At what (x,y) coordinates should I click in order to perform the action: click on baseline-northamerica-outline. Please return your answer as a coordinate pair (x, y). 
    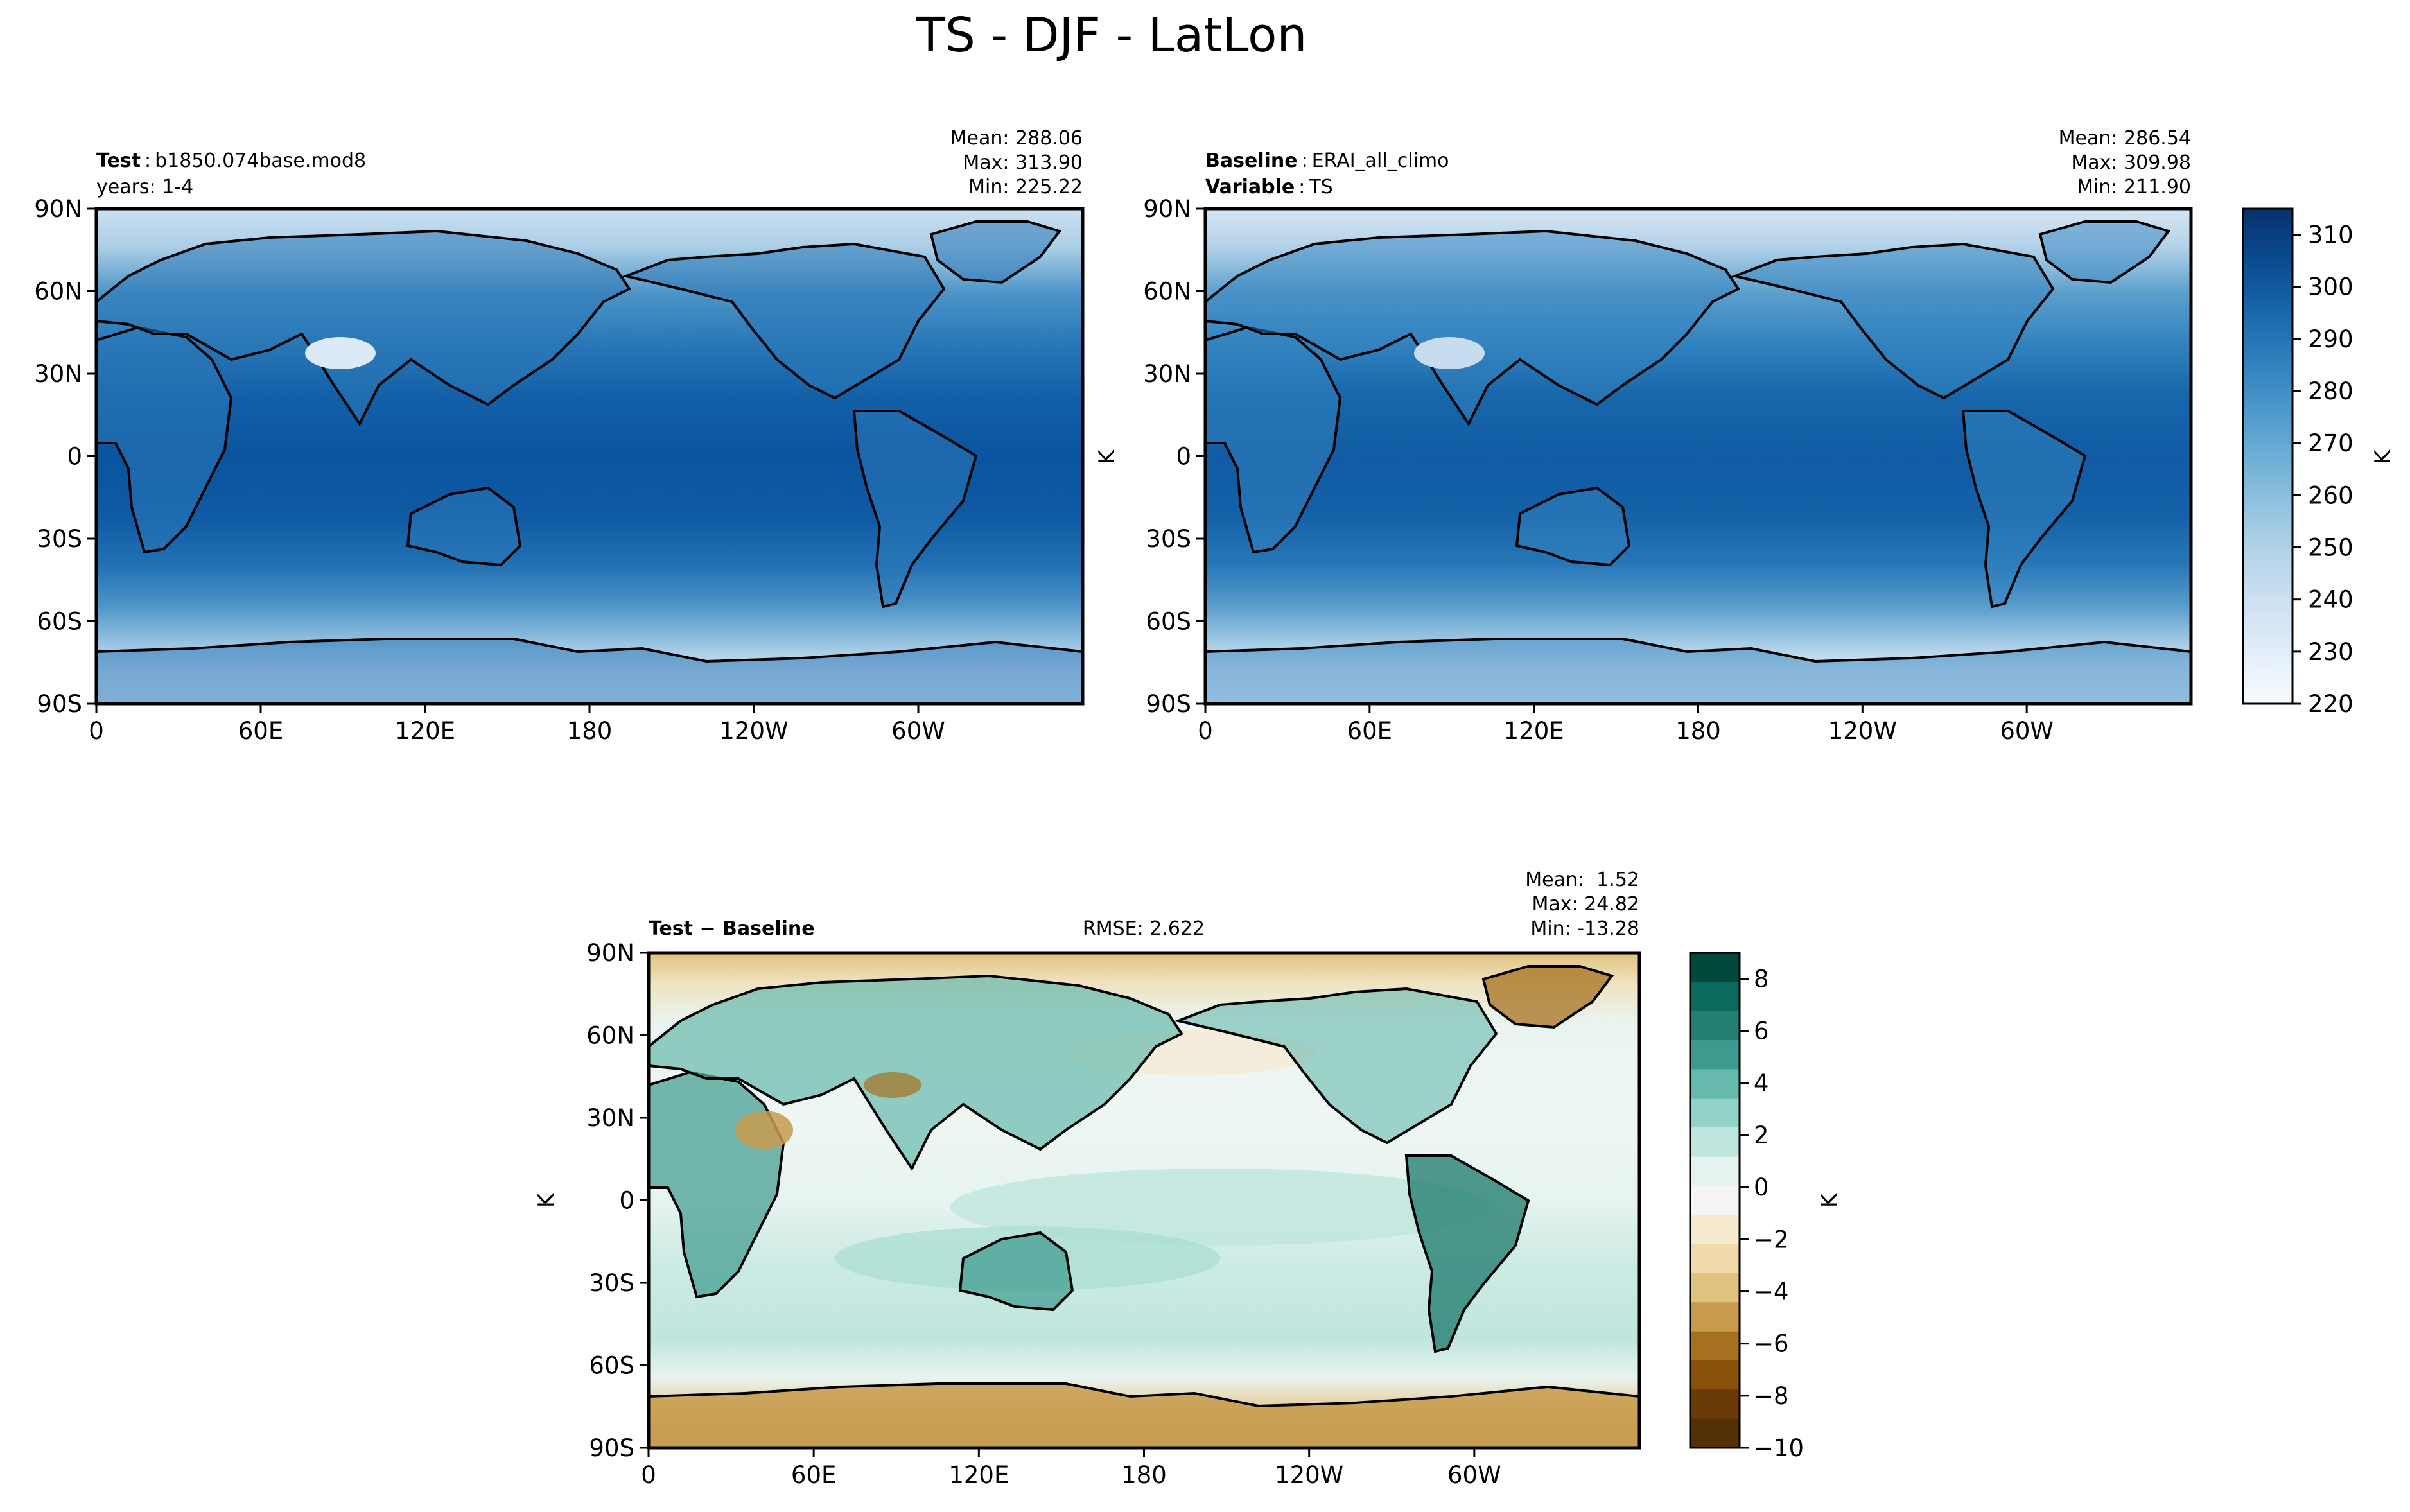
    Looking at the image, I should click on (1893, 321).